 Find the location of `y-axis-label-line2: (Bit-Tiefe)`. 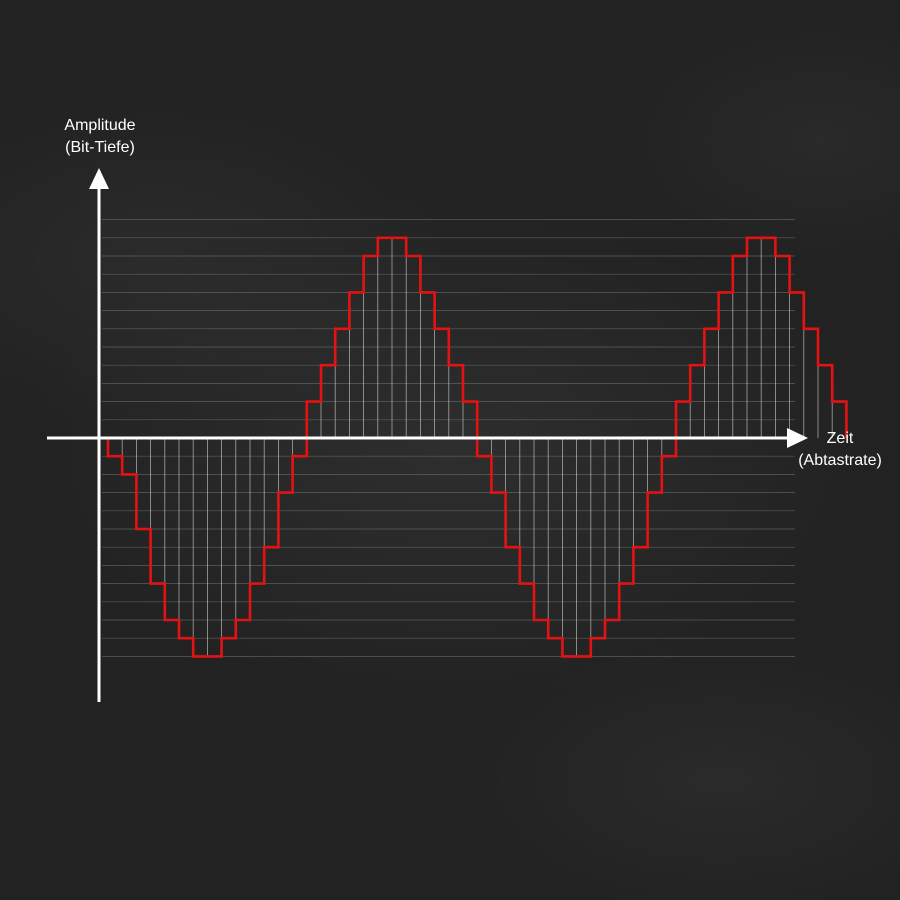

y-axis-label-line2: (Bit-Tiefe) is located at coordinates (100, 147).